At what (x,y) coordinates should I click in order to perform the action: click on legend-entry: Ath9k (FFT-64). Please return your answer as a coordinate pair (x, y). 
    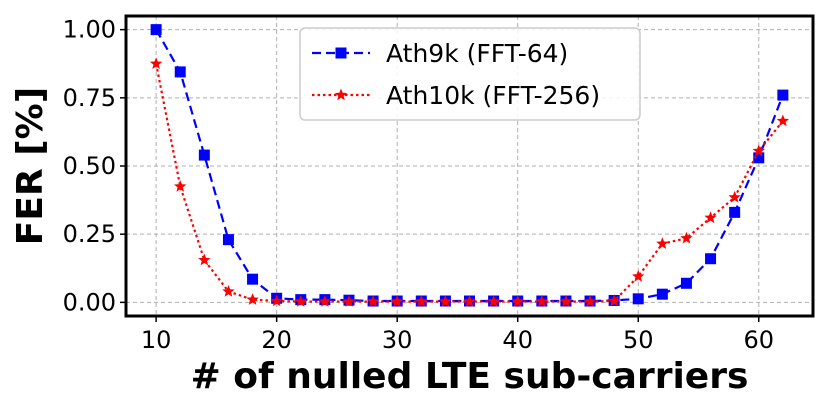
    Looking at the image, I should click on (440, 53).